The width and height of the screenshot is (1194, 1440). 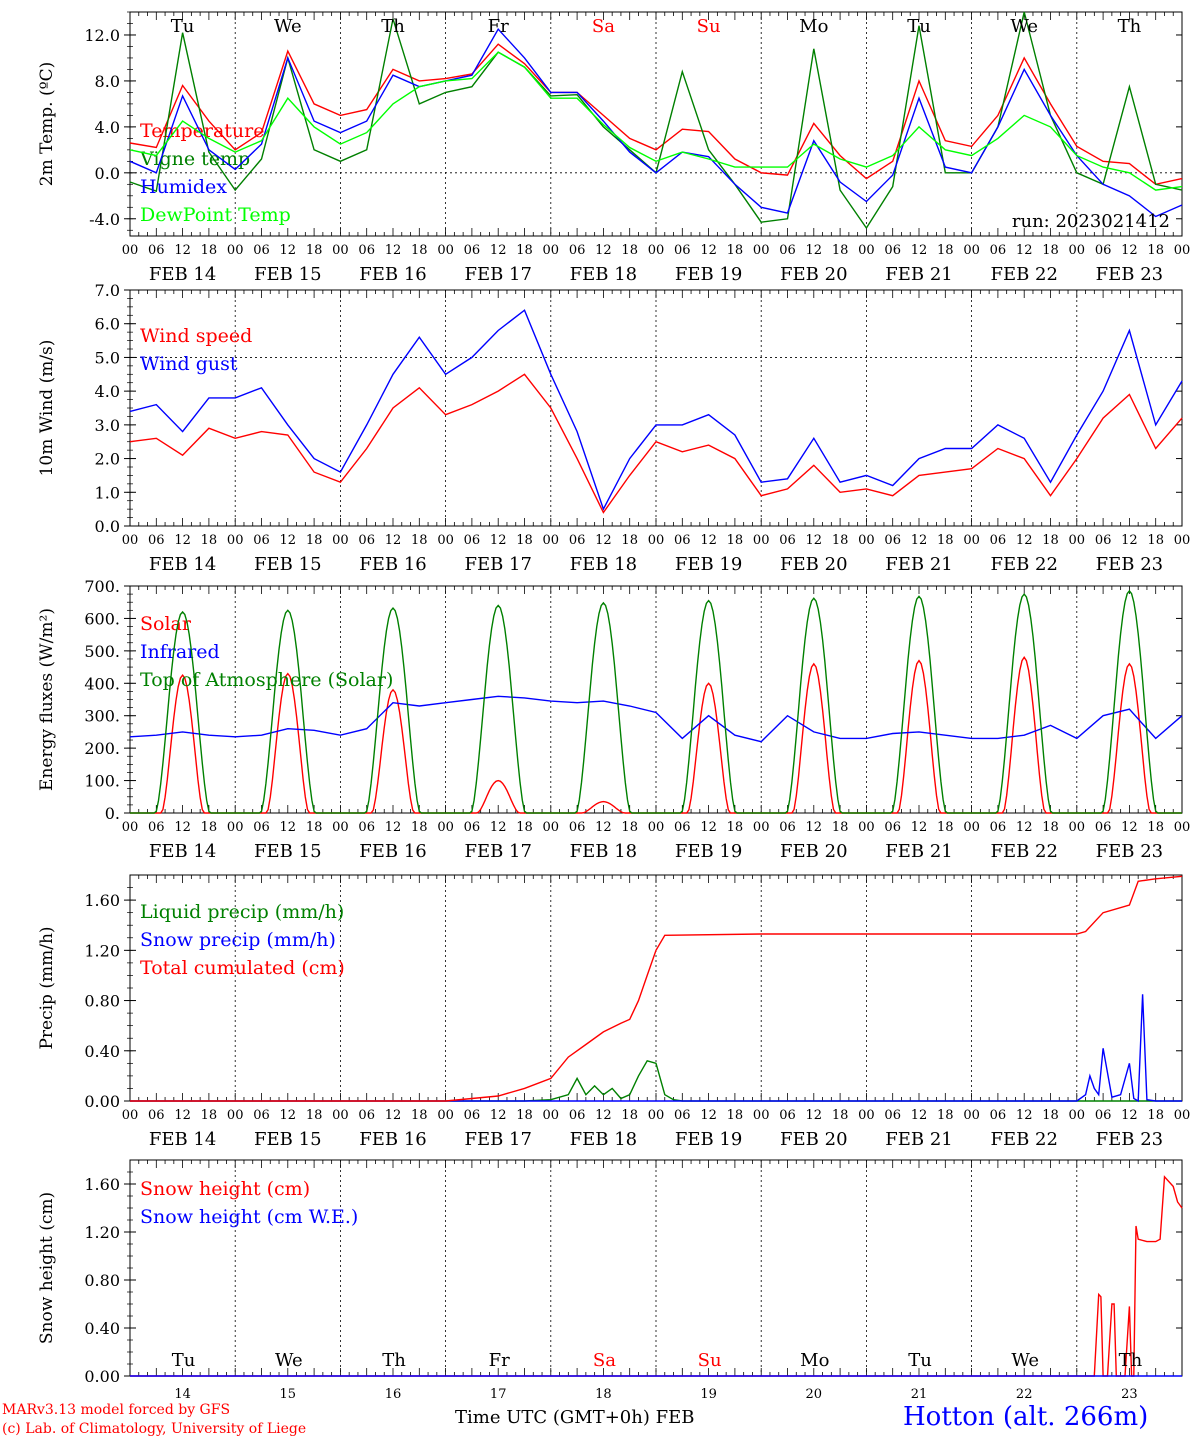 What do you see at coordinates (116, 1410) in the screenshot?
I see `model-credit: MARv3.13 model forced by GFS` at bounding box center [116, 1410].